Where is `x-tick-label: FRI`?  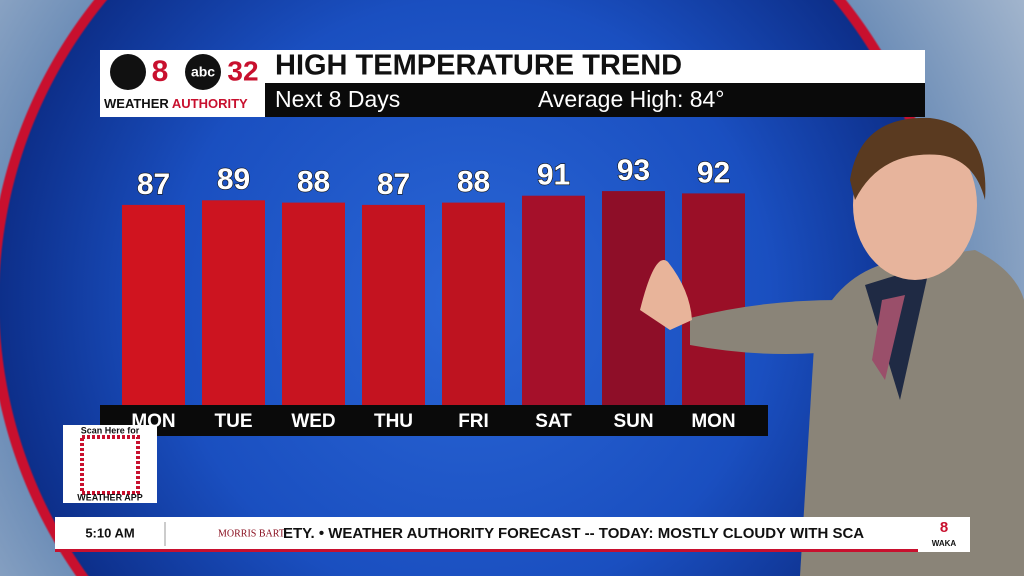
x-tick-label: FRI is located at coordinates (473, 421).